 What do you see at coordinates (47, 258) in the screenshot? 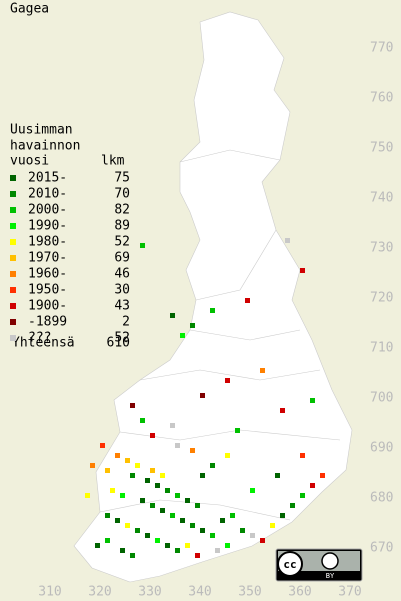
I see `legend-label: 1970-` at bounding box center [47, 258].